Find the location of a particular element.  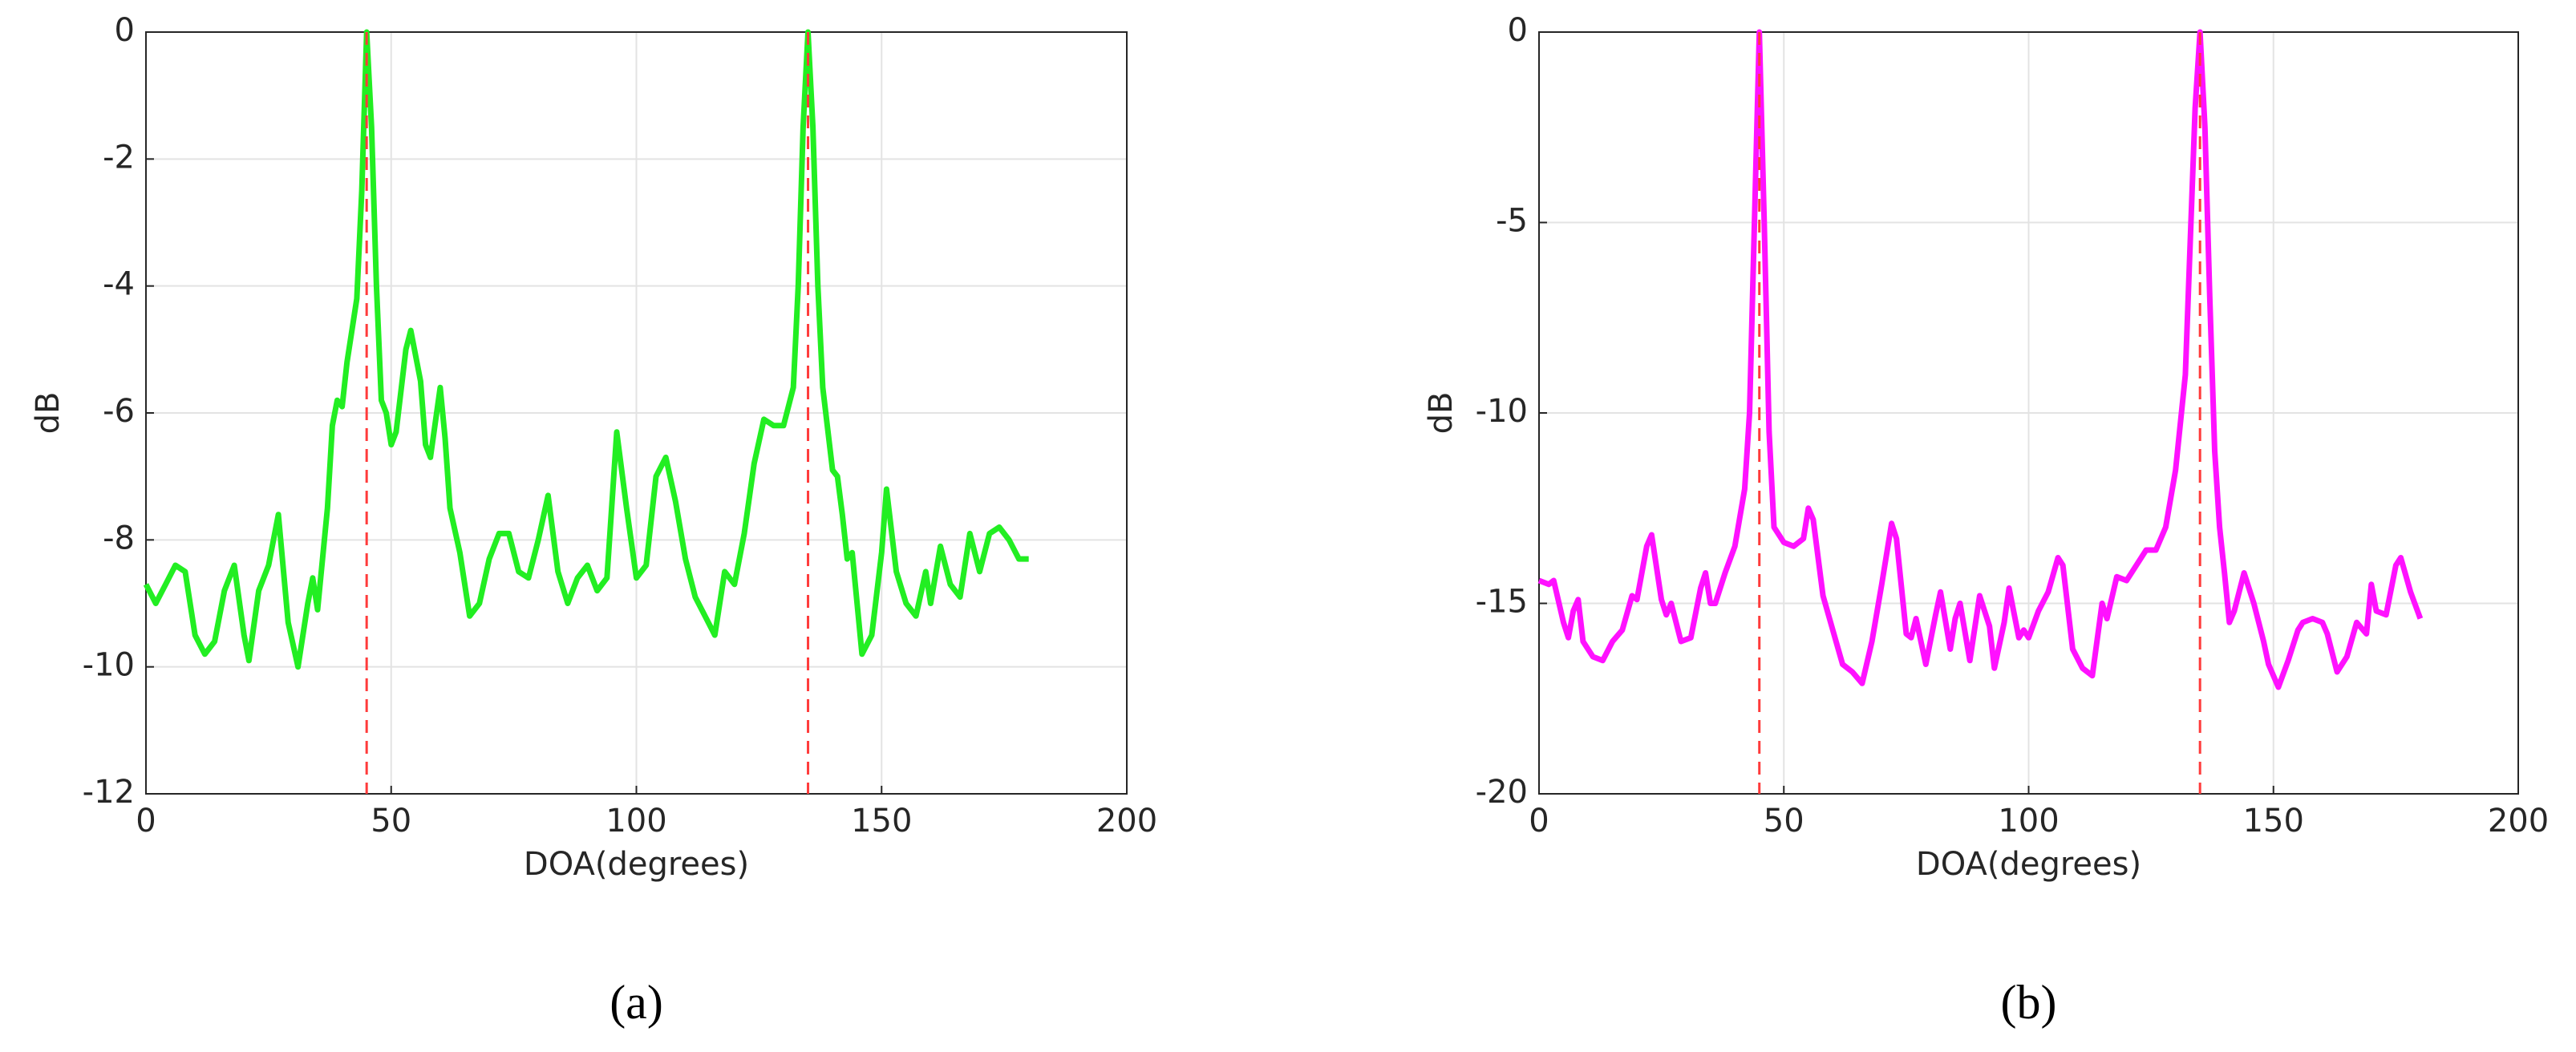

y-tick-label: -8 is located at coordinates (119, 538).